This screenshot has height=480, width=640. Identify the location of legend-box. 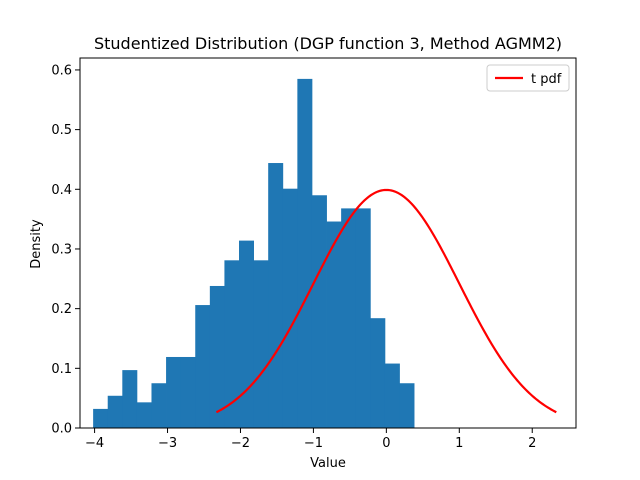
(528, 78).